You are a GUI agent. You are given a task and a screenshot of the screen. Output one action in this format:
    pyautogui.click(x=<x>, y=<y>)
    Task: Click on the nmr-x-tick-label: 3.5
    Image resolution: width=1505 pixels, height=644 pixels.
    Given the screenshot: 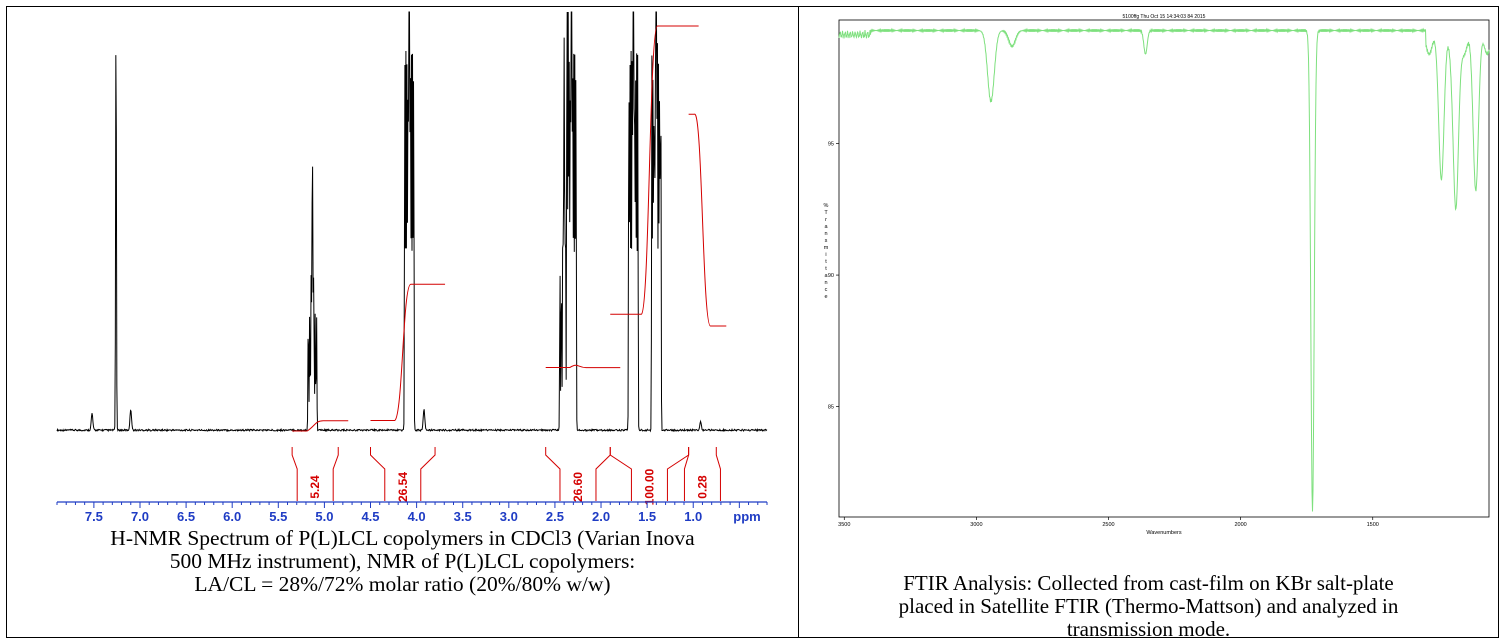 What is the action you would take?
    pyautogui.click(x=463, y=516)
    